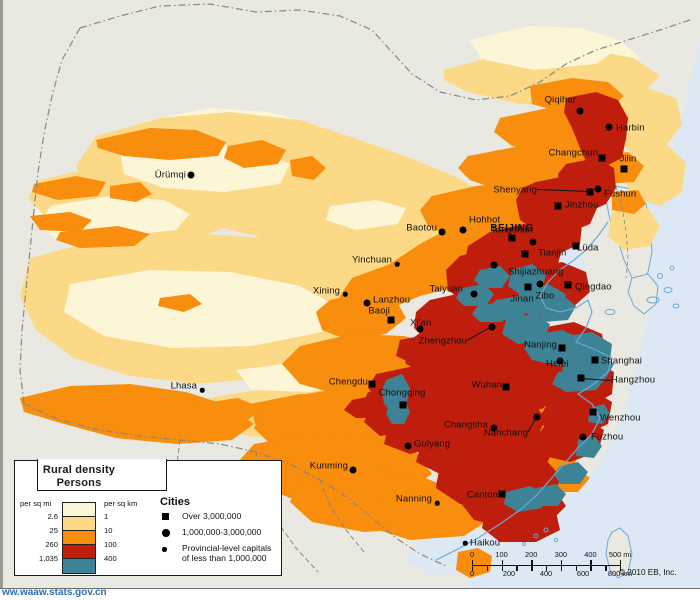  What do you see at coordinates (36, 503) in the screenshot?
I see `legend-left-header: per sq mi` at bounding box center [36, 503].